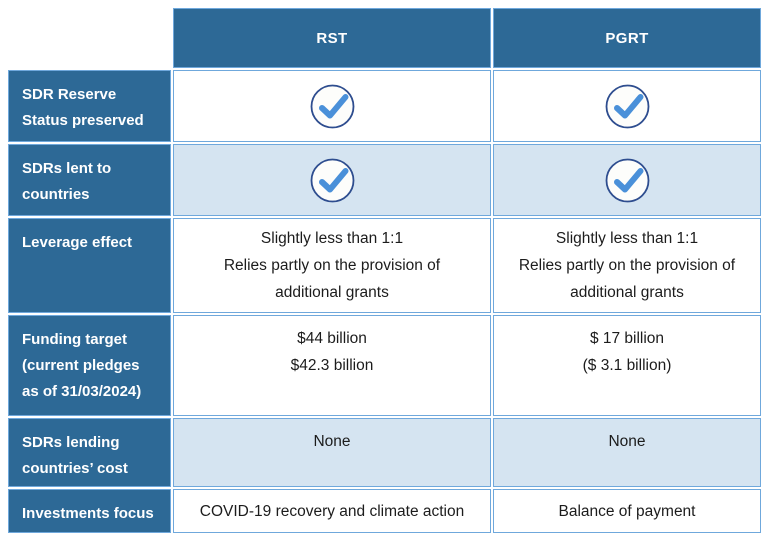 The width and height of the screenshot is (768, 545). I want to click on column-header-pgrt-label: PGRT, so click(627, 38).